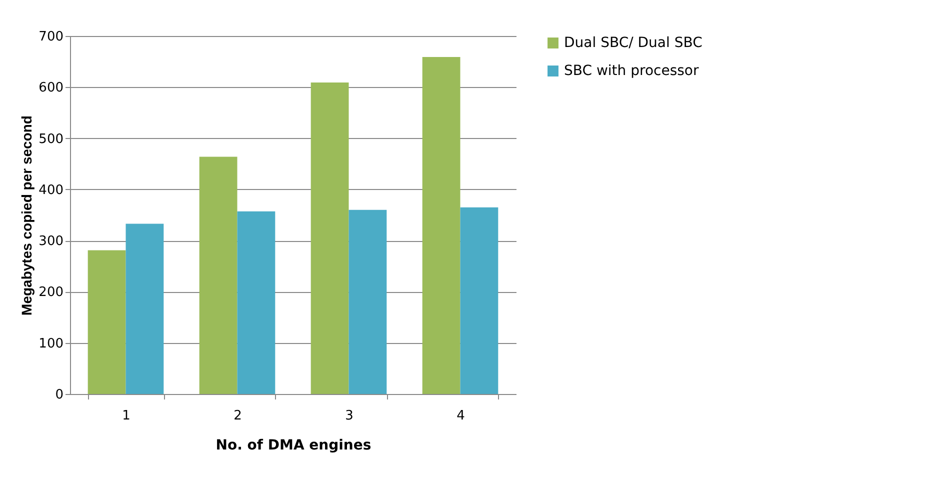  Describe the element at coordinates (59, 395) in the screenshot. I see `y-tick-label: 0` at that location.